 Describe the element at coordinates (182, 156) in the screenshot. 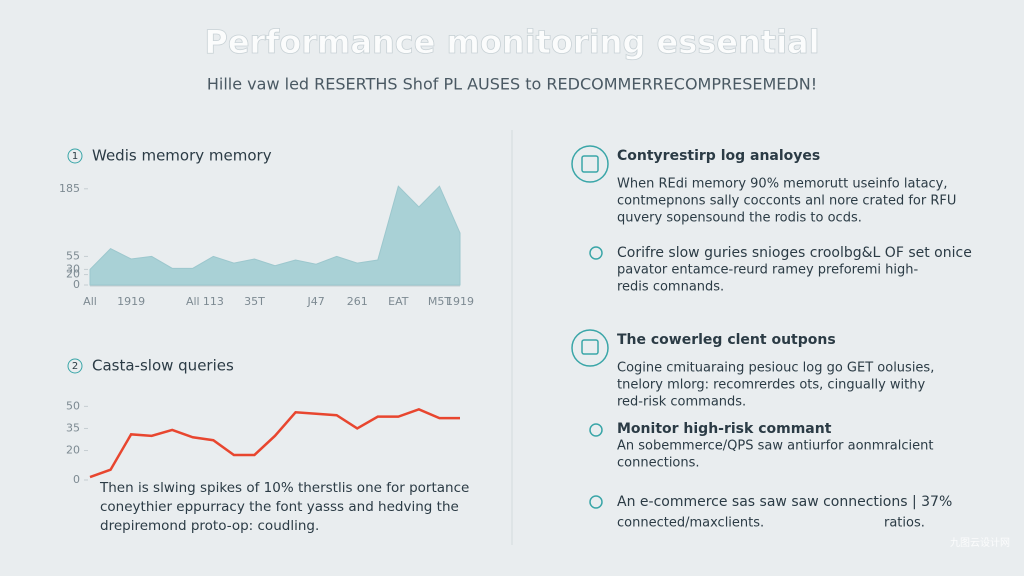

I see `chart-title: Wedis memory memory` at that location.